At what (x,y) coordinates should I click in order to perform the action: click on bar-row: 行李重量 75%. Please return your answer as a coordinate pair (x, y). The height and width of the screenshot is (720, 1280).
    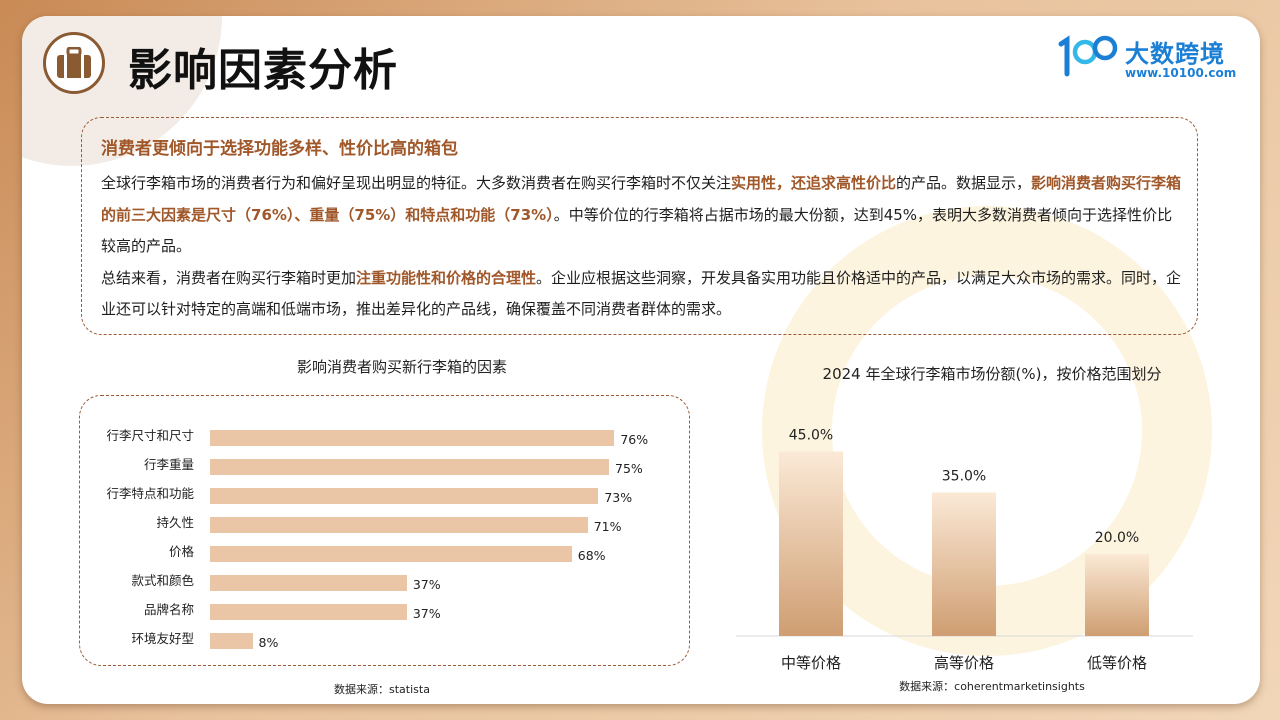
    Looking at the image, I should click on (380, 466).